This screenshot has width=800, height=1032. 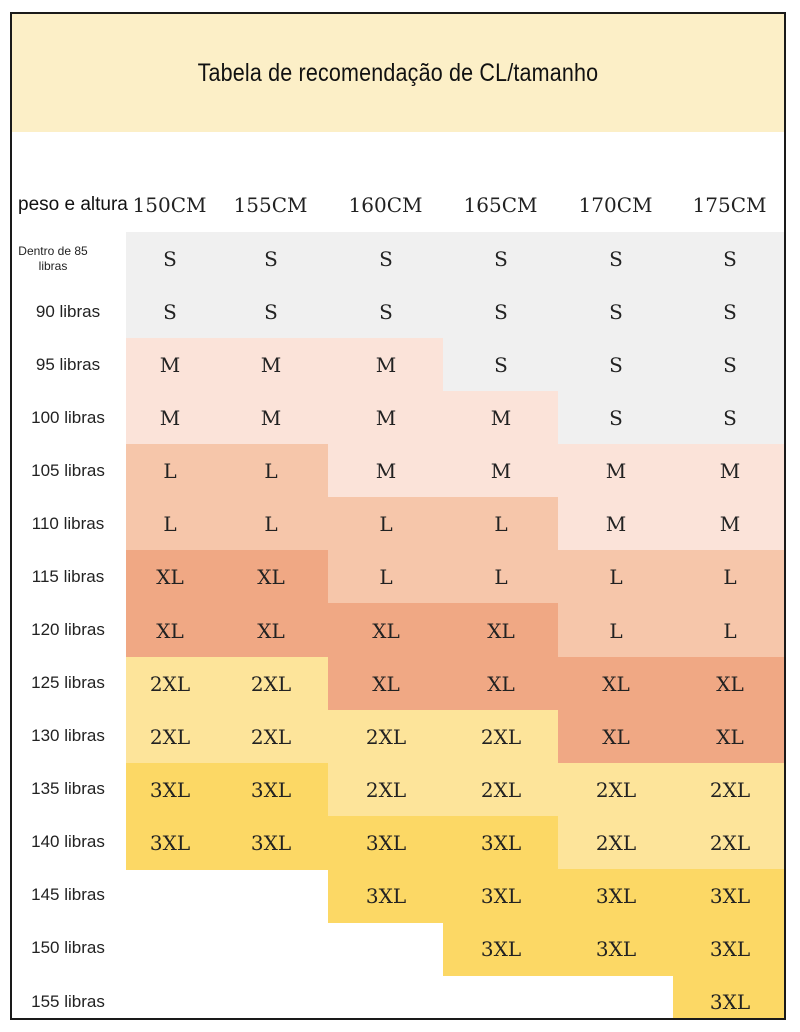 What do you see at coordinates (68, 789) in the screenshot?
I see `row-label: 135 libras` at bounding box center [68, 789].